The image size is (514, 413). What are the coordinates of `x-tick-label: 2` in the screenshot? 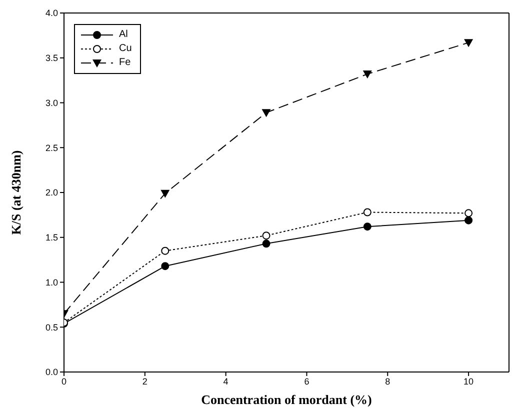 It's located at (145, 381).